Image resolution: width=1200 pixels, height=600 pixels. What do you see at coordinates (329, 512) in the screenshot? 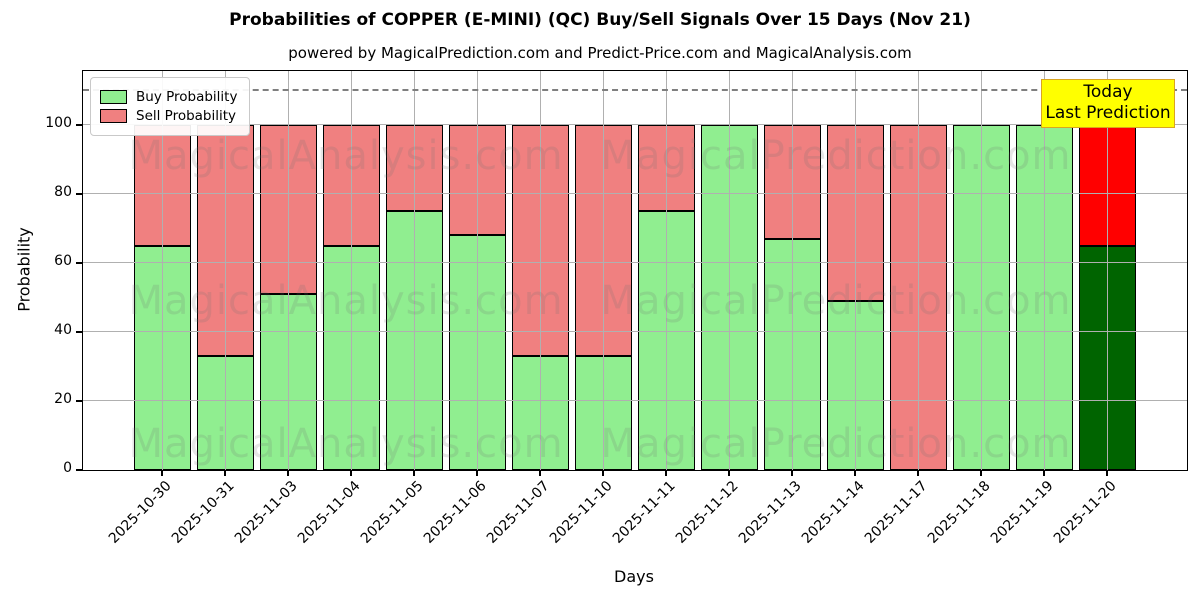
I see `x-tick-label: 2025-11-04` at bounding box center [329, 512].